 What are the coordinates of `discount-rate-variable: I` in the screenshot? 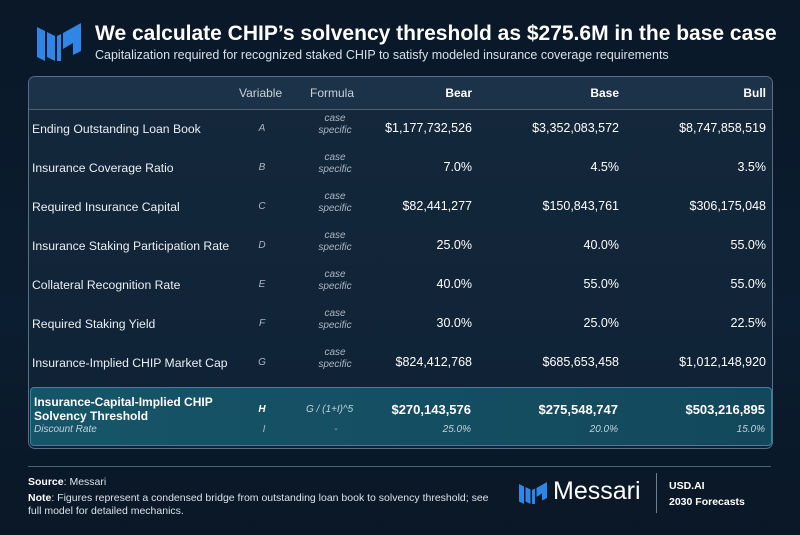 It's located at (264, 429).